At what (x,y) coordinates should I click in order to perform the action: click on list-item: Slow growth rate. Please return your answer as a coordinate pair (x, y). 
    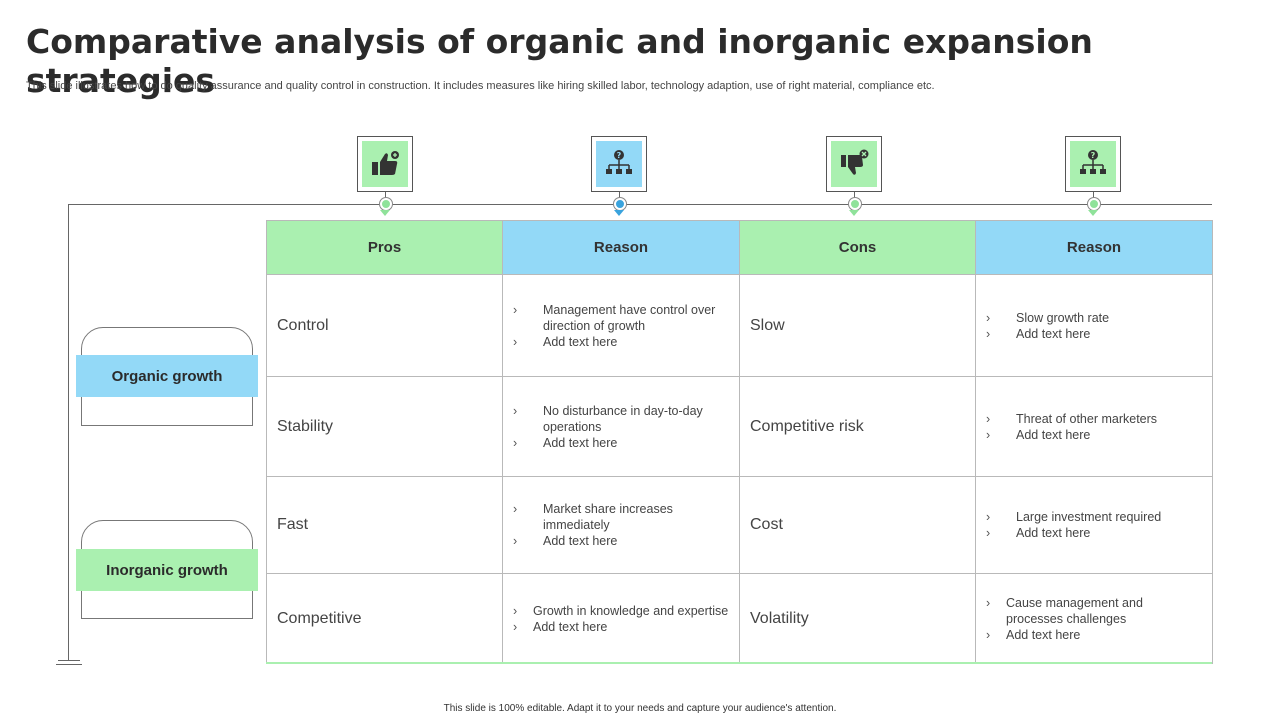
    Looking at the image, I should click on (1094, 318).